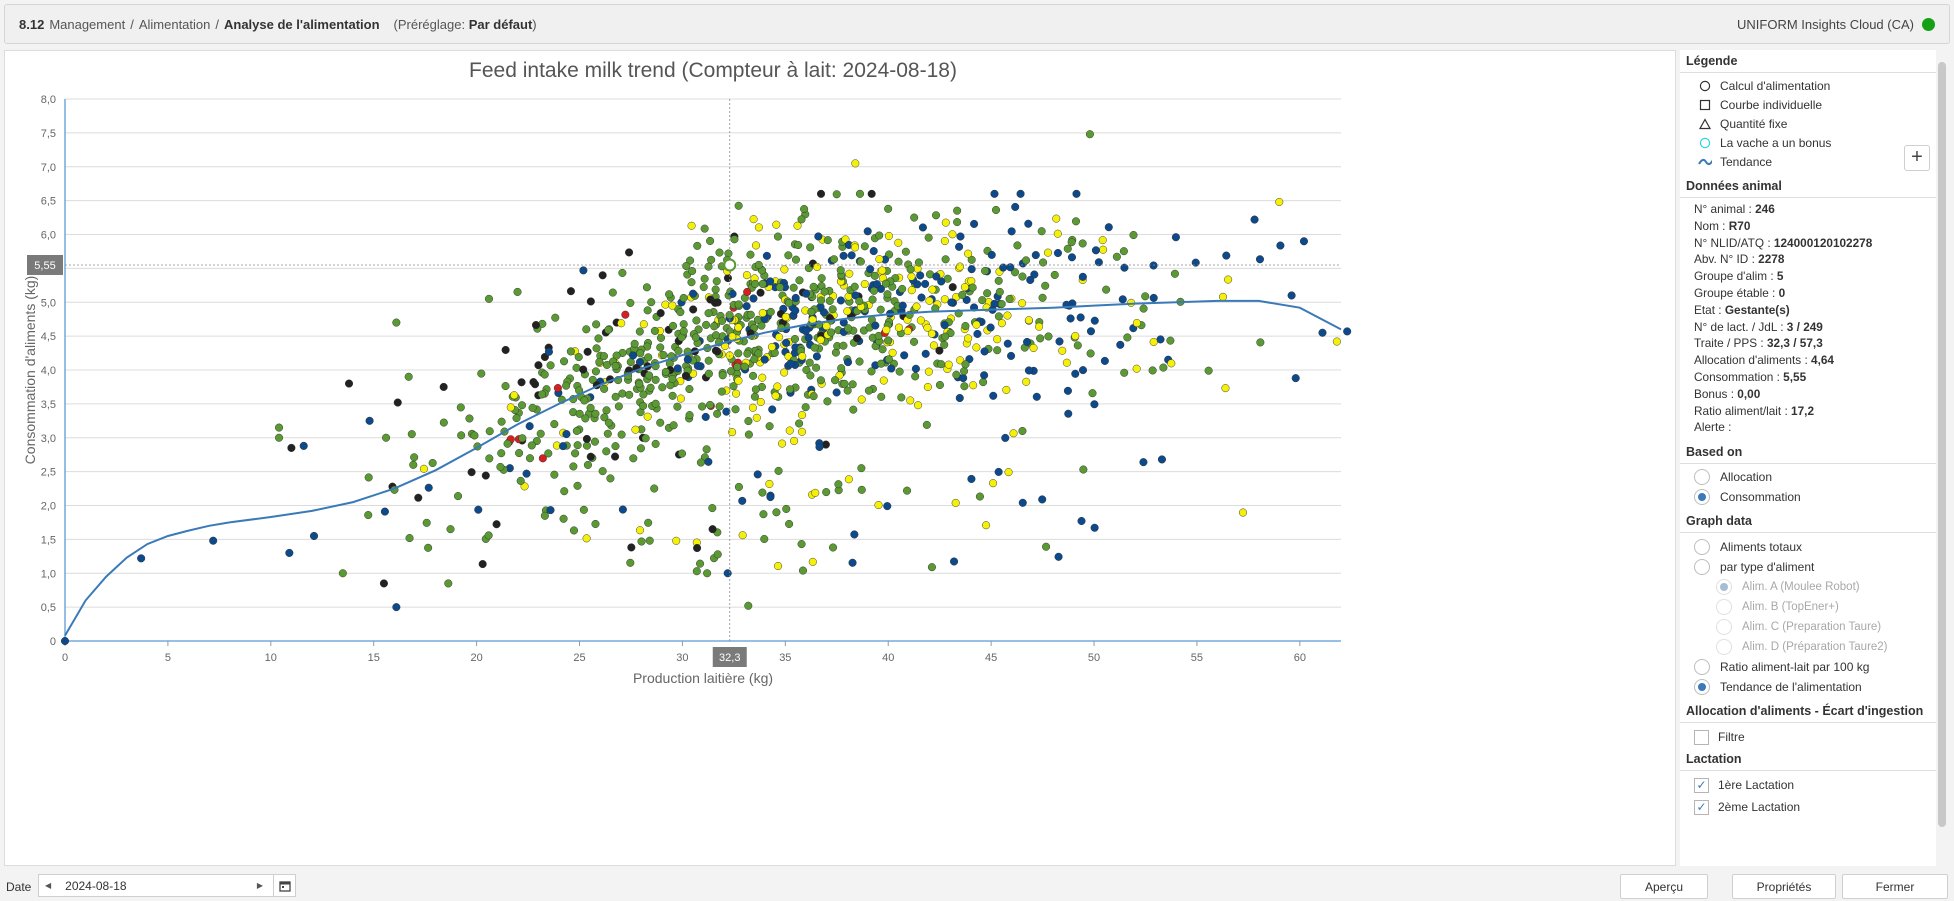 The height and width of the screenshot is (901, 1954). What do you see at coordinates (1808, 667) in the screenshot?
I see `radio-option: Ratio aliment-lait par 100 kg` at bounding box center [1808, 667].